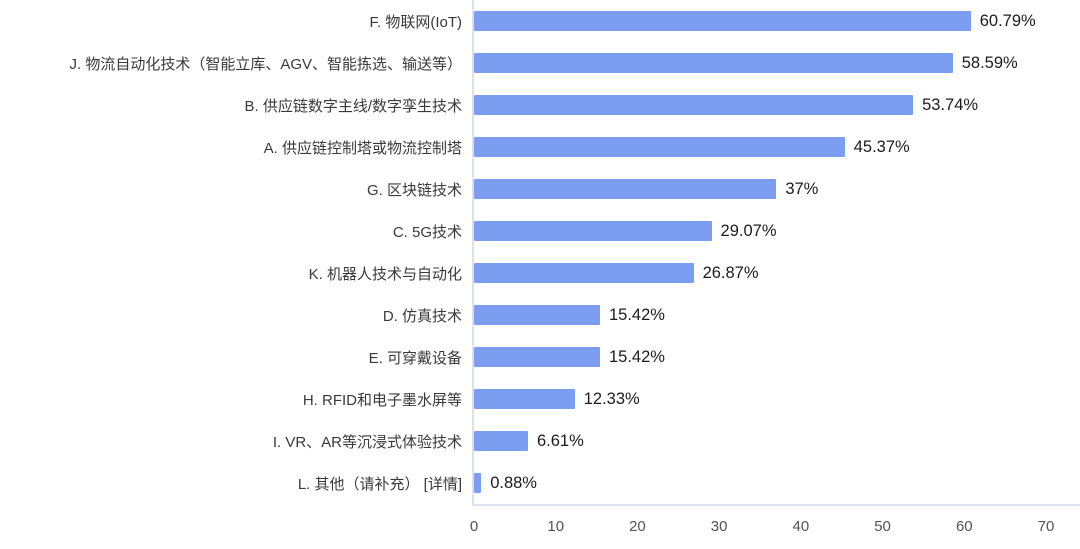 This screenshot has width=1080, height=549. Describe the element at coordinates (416, 22) in the screenshot. I see `category-label: F. 物联网(IoT)` at that location.